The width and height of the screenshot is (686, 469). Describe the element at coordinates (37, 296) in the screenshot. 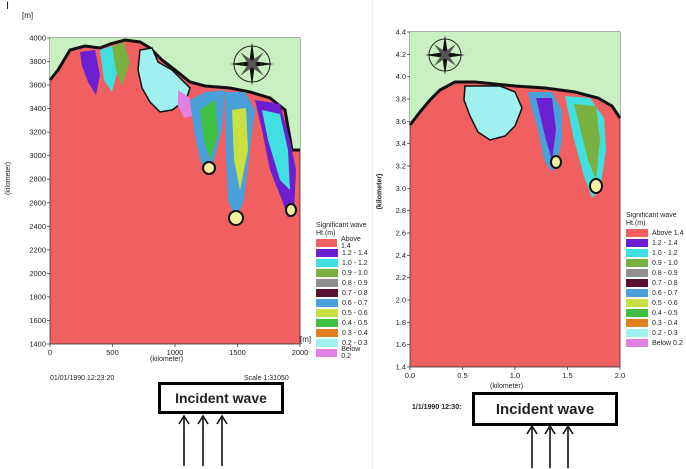

I see `left-y-tick-label: 1800` at that location.